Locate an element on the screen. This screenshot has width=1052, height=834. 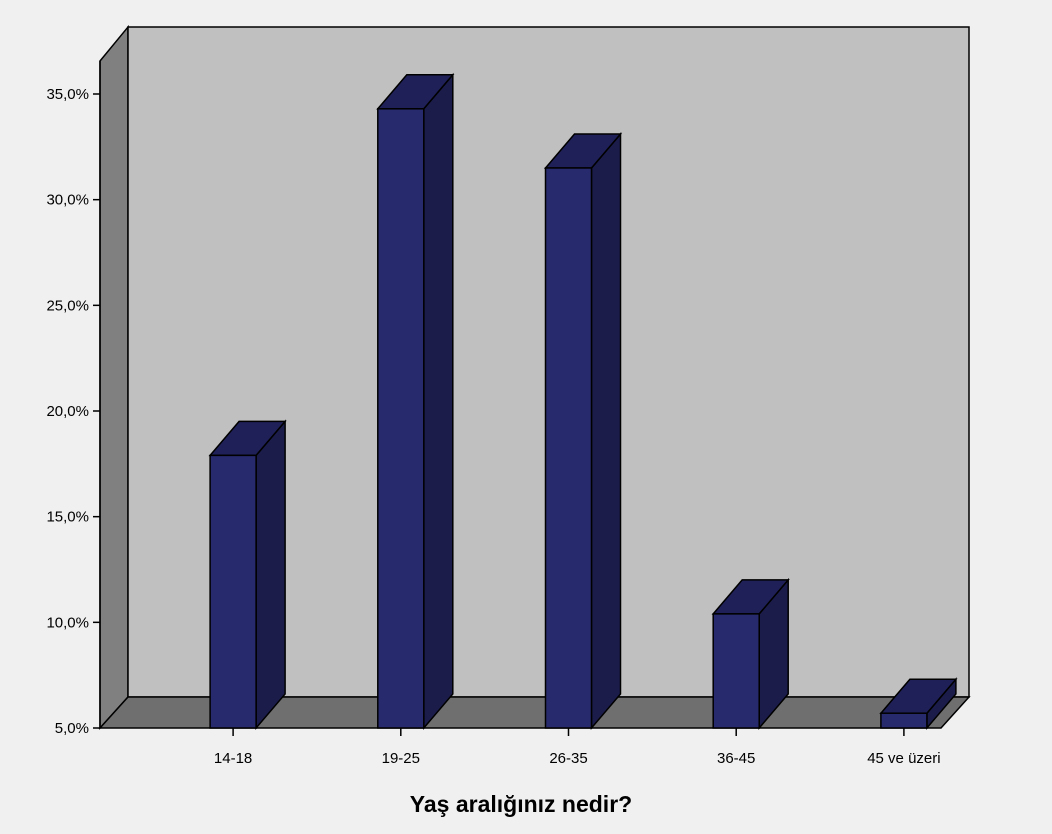
y-tick-label: 30,0% is located at coordinates (67, 200).